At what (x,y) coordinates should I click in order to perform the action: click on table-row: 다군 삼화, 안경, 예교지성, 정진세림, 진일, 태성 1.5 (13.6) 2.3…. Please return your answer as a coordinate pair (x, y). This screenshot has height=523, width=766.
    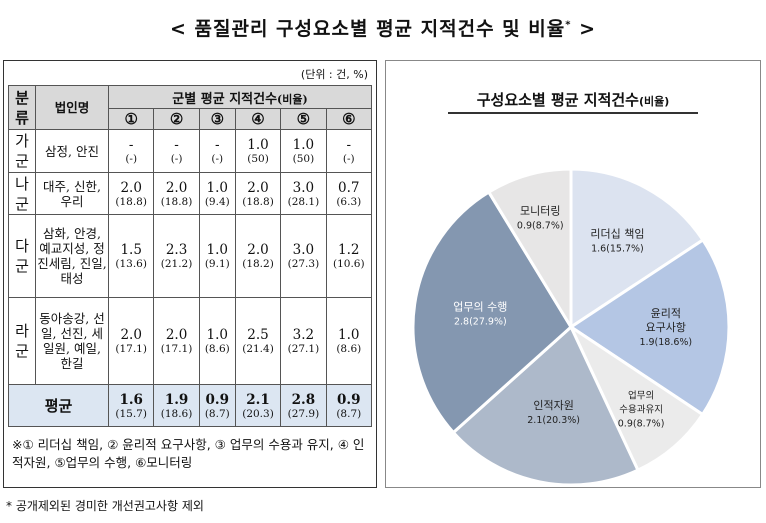
    Looking at the image, I should click on (190, 256).